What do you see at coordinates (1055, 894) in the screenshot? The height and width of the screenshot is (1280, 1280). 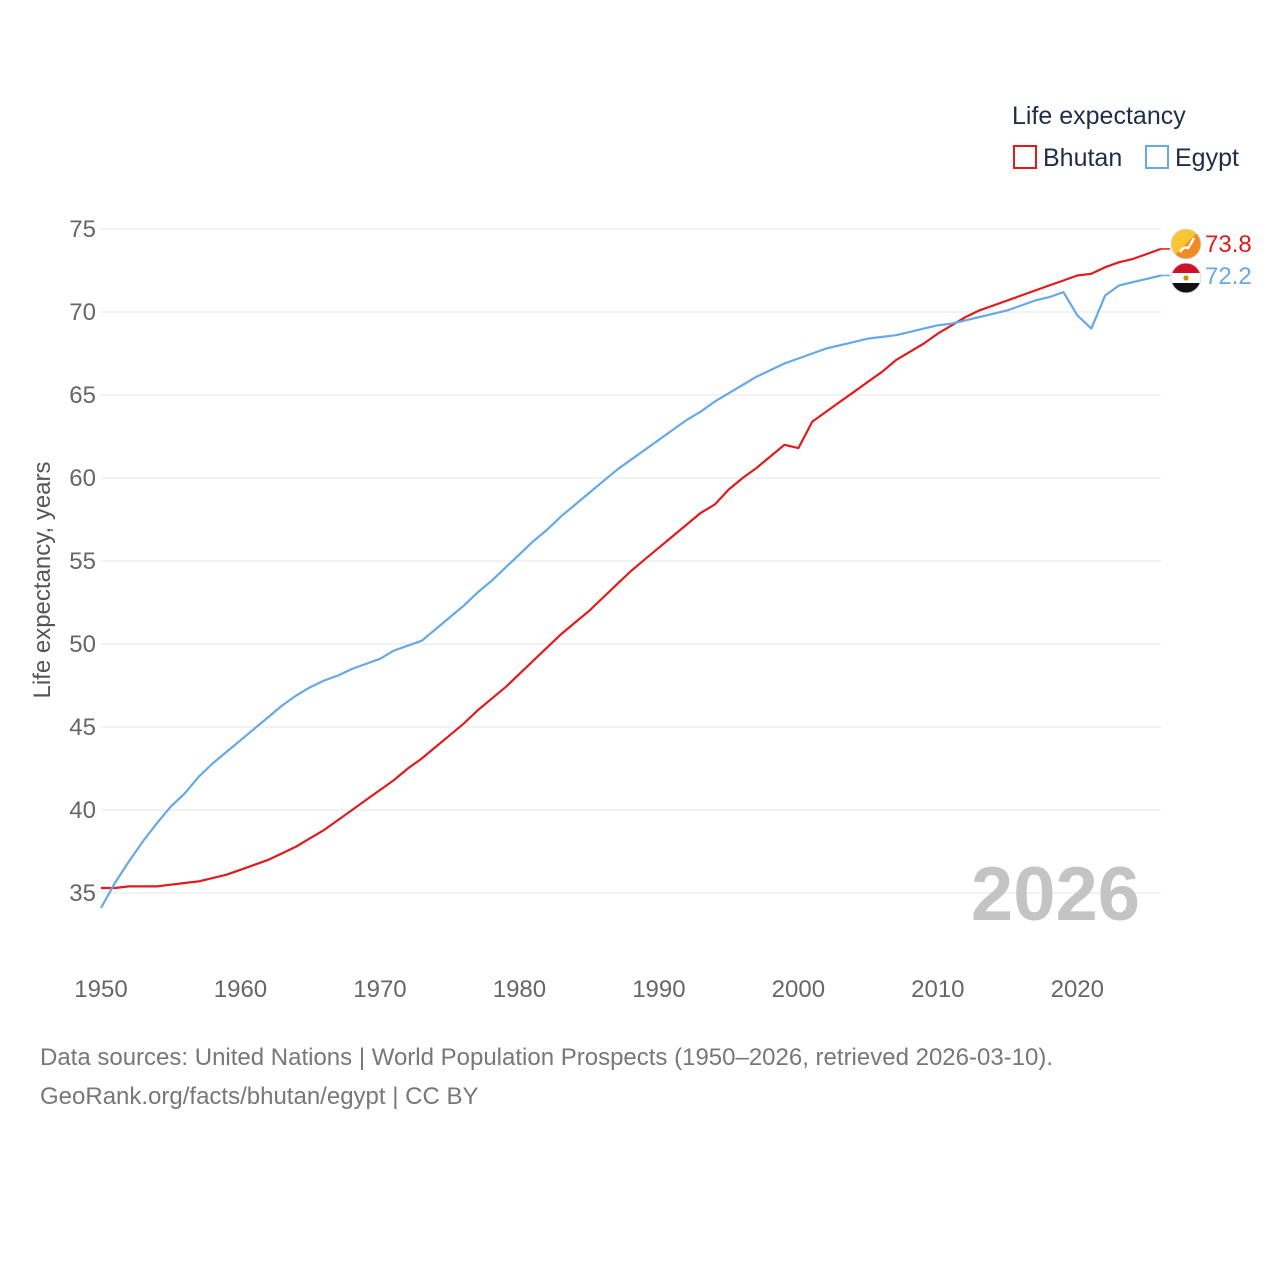 I see `year-watermark: 2026` at bounding box center [1055, 894].